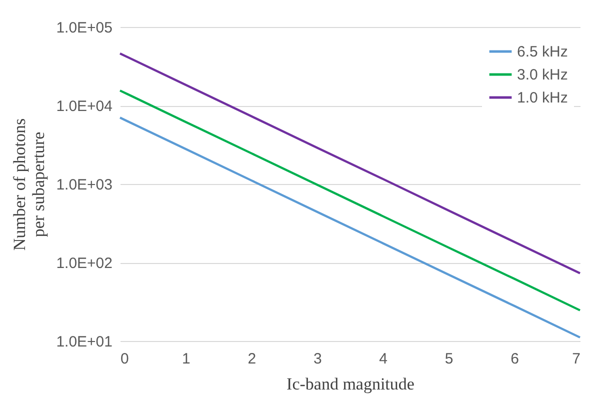 The width and height of the screenshot is (602, 402). What do you see at coordinates (84, 106) in the screenshot?
I see `y-tick-label: 1.0E+04` at bounding box center [84, 106].